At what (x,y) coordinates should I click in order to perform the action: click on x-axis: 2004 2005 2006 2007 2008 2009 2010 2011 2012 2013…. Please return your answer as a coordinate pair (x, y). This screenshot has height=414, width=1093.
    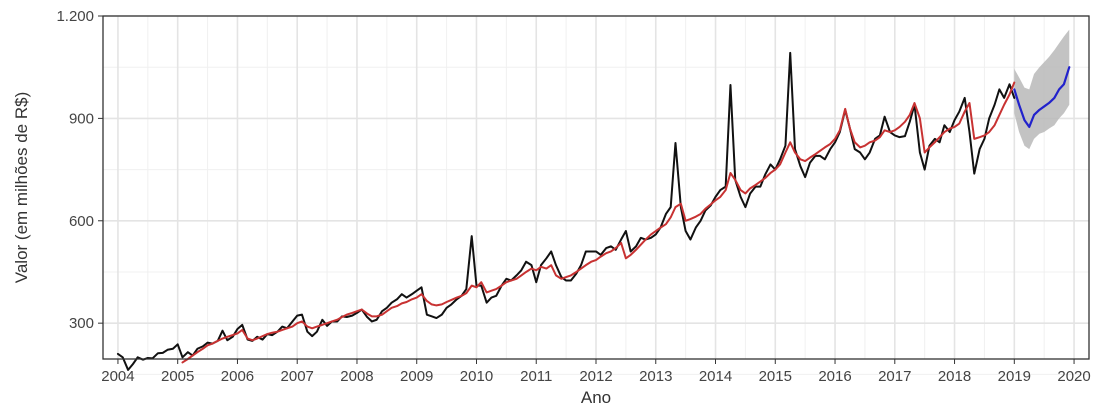
    Looking at the image, I should click on (596, 372).